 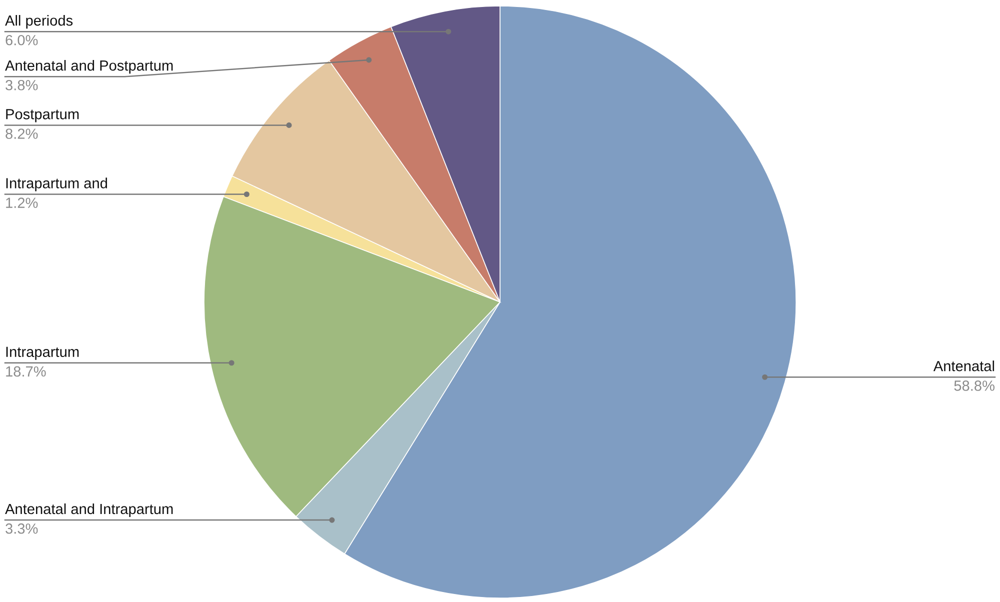 What do you see at coordinates (22, 40) in the screenshot?
I see `data-label: 6.0%` at bounding box center [22, 40].